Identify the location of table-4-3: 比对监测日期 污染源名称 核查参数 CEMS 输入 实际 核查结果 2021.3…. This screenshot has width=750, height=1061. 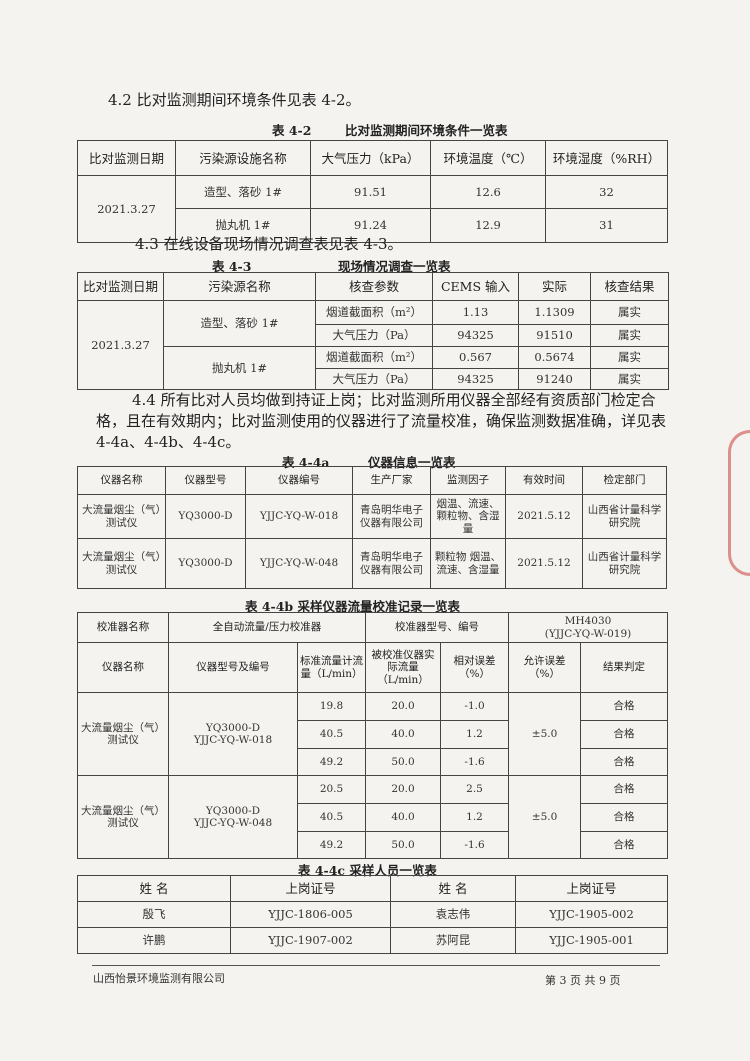
(373, 331).